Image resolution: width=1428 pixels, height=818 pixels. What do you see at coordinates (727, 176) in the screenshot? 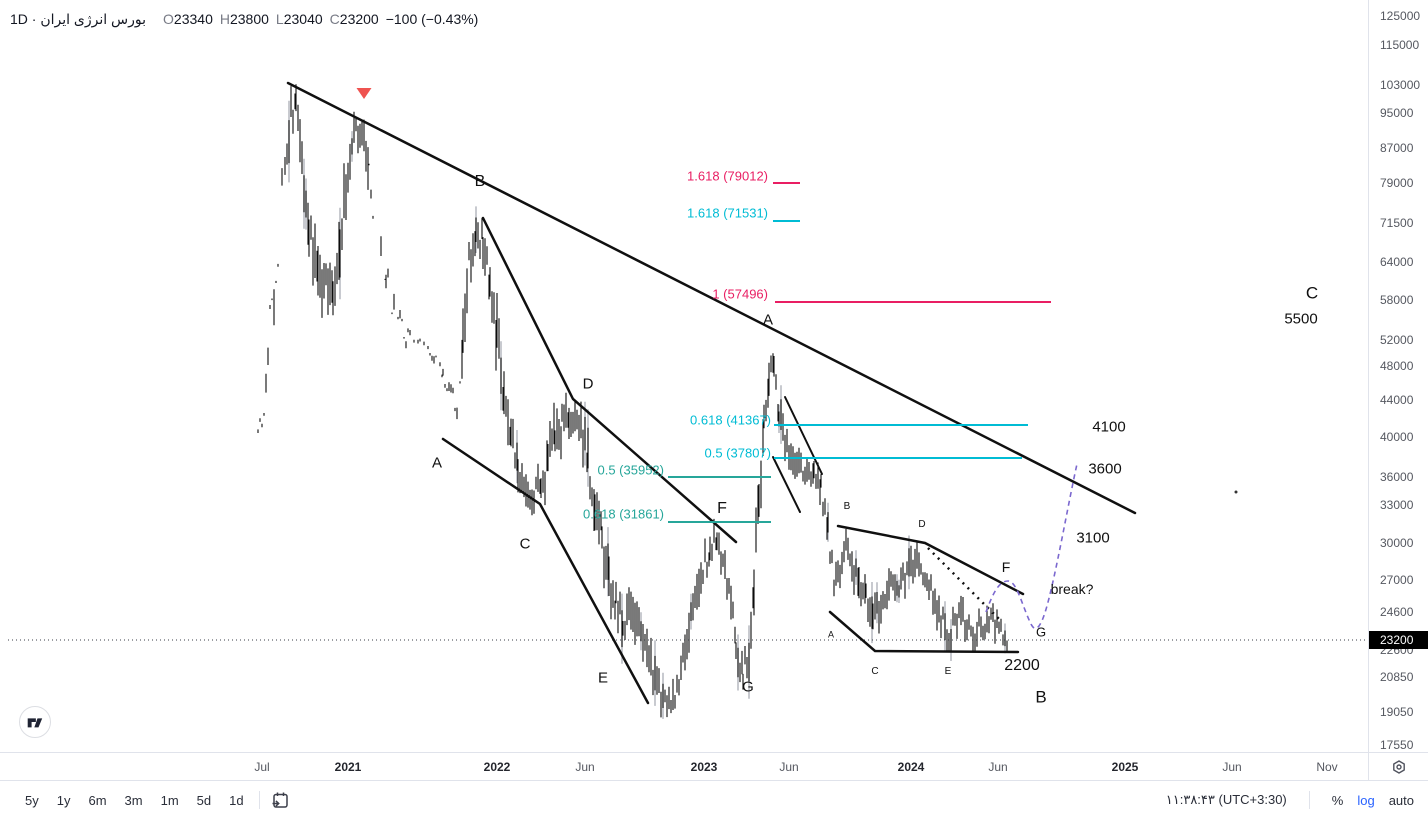
I see `fib-level-label-0: 1.618 (79012)` at bounding box center [727, 176].